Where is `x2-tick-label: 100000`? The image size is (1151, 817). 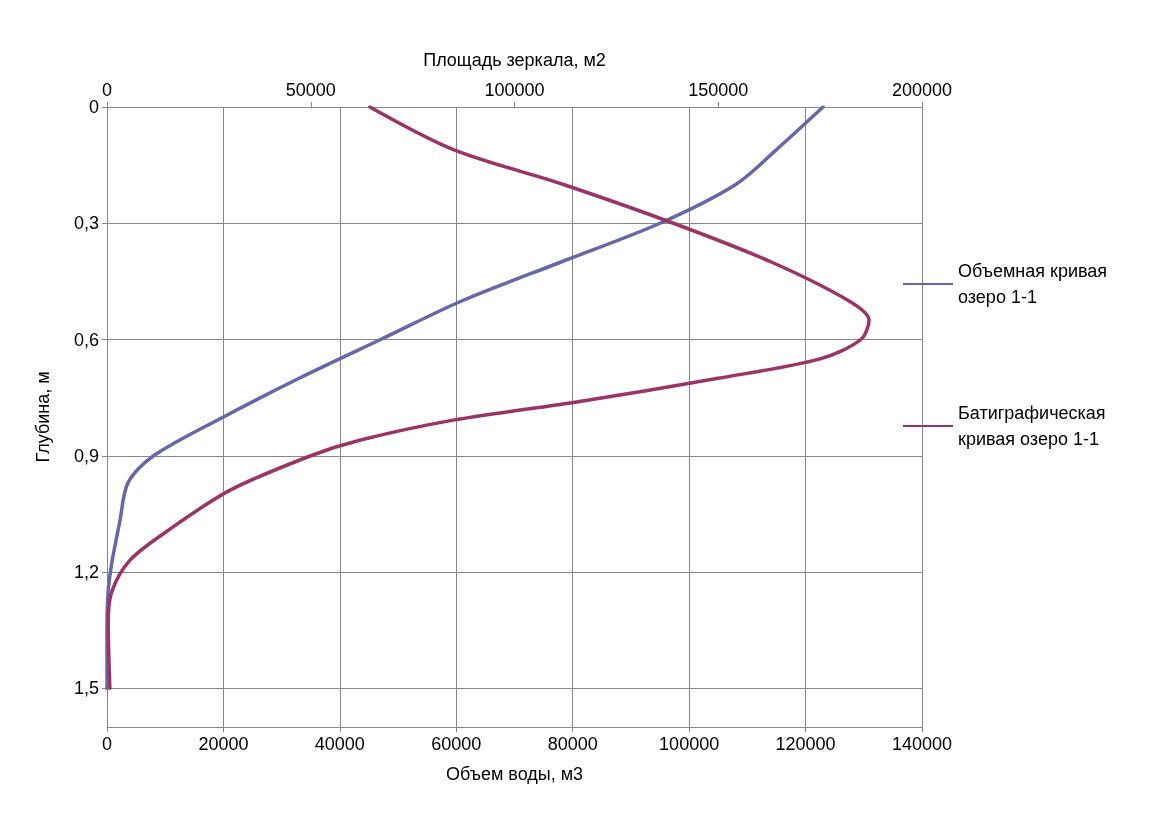
x2-tick-label: 100000 is located at coordinates (514, 90).